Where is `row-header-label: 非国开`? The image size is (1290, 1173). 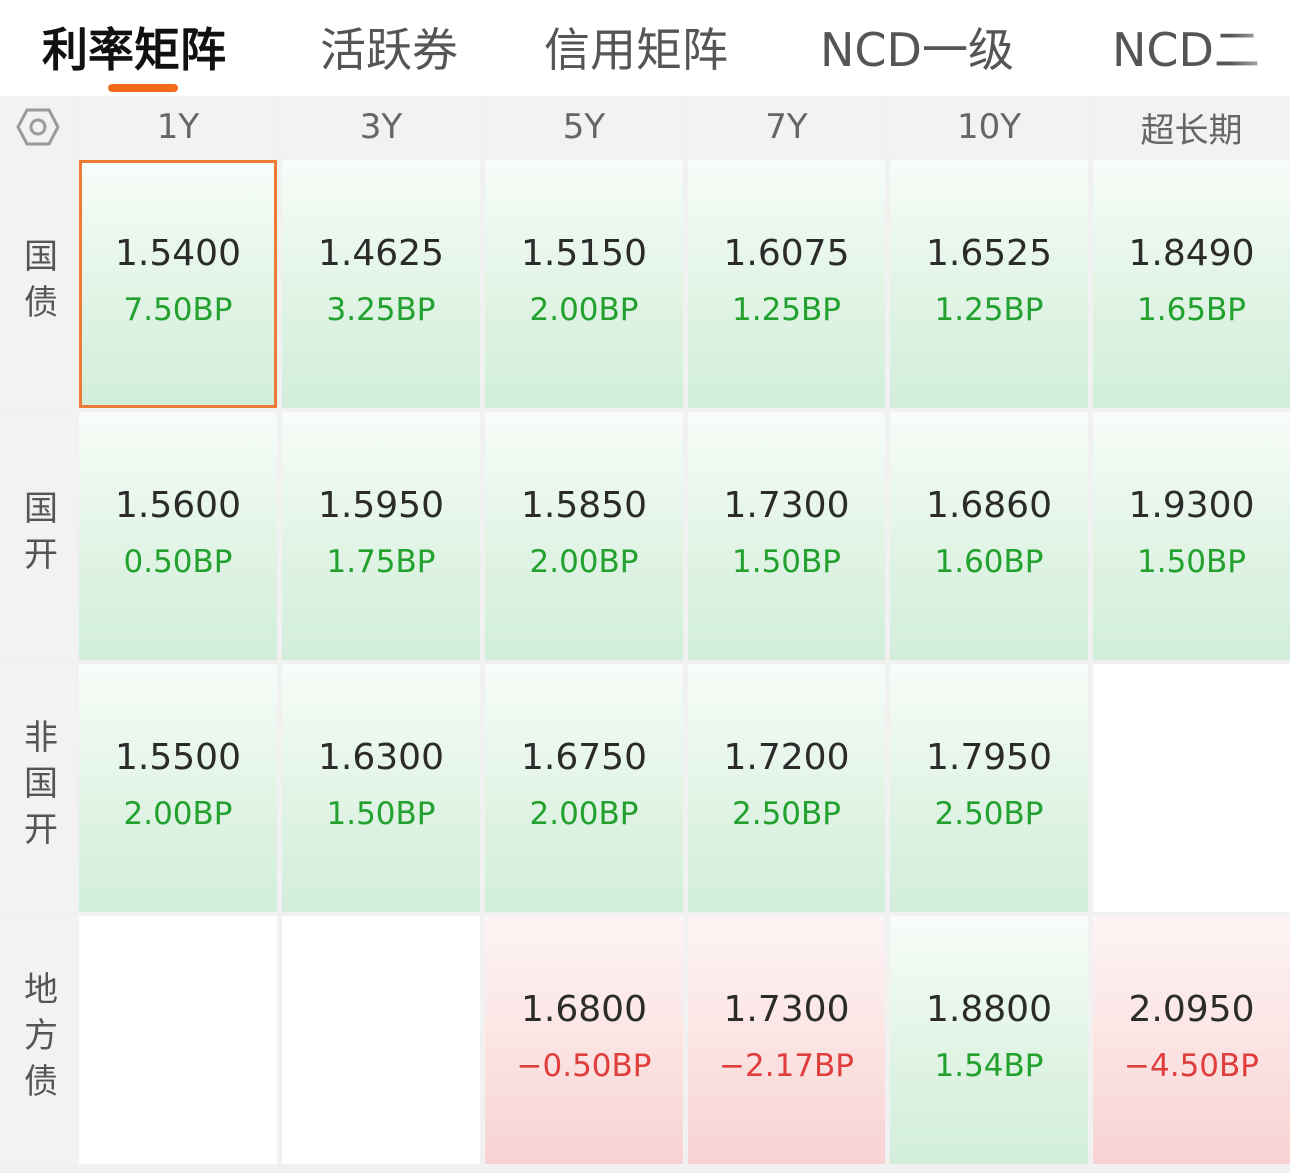 row-header-label: 非国开 is located at coordinates (37, 788).